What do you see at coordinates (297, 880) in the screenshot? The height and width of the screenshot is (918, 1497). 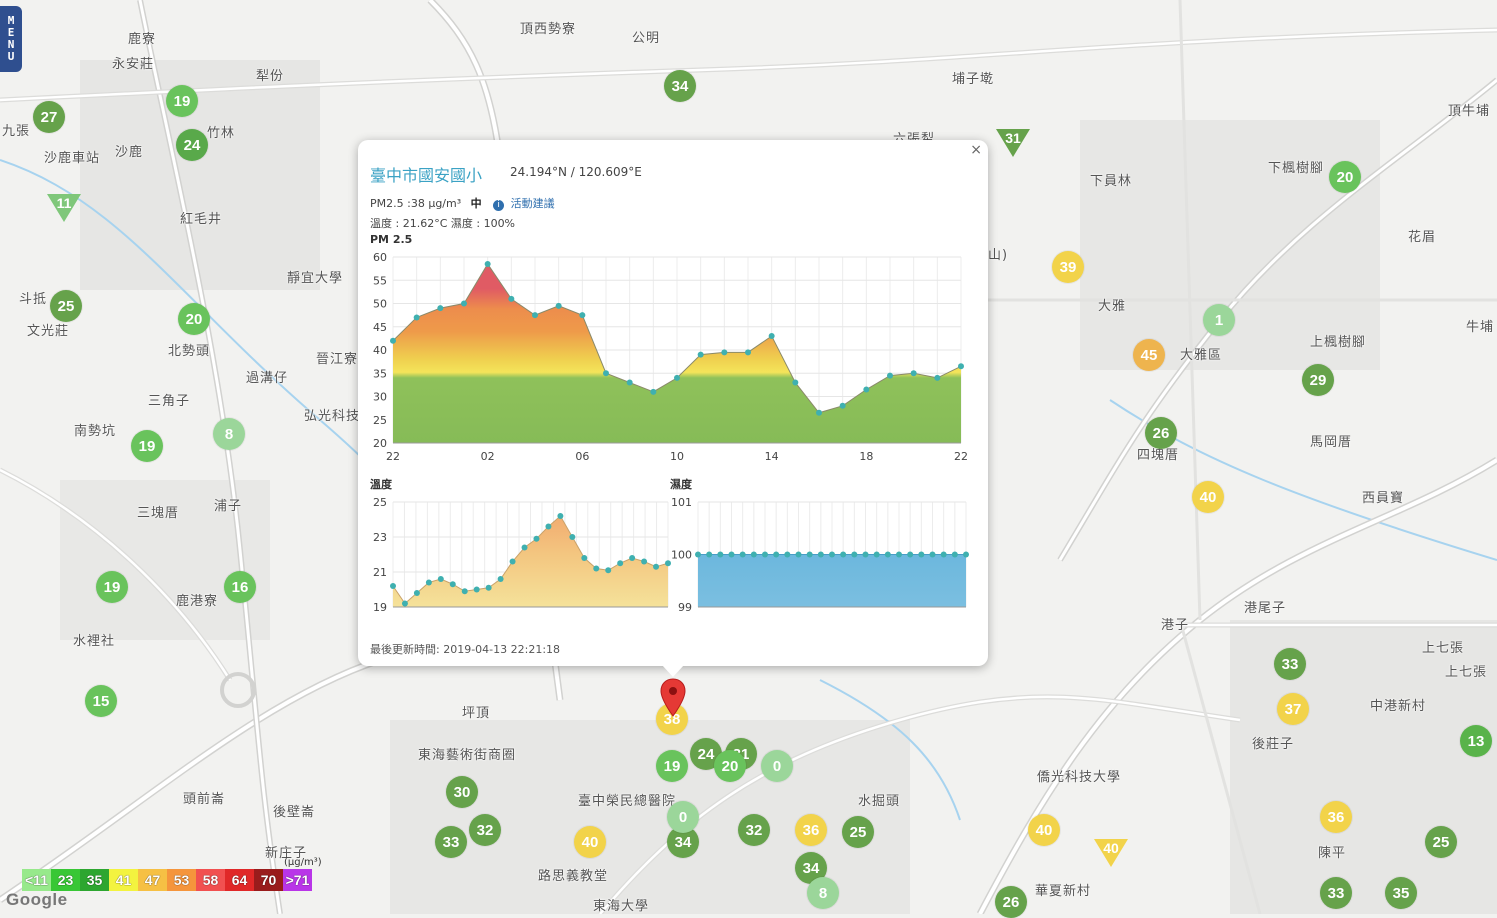 I see `legend-cell: >71` at bounding box center [297, 880].